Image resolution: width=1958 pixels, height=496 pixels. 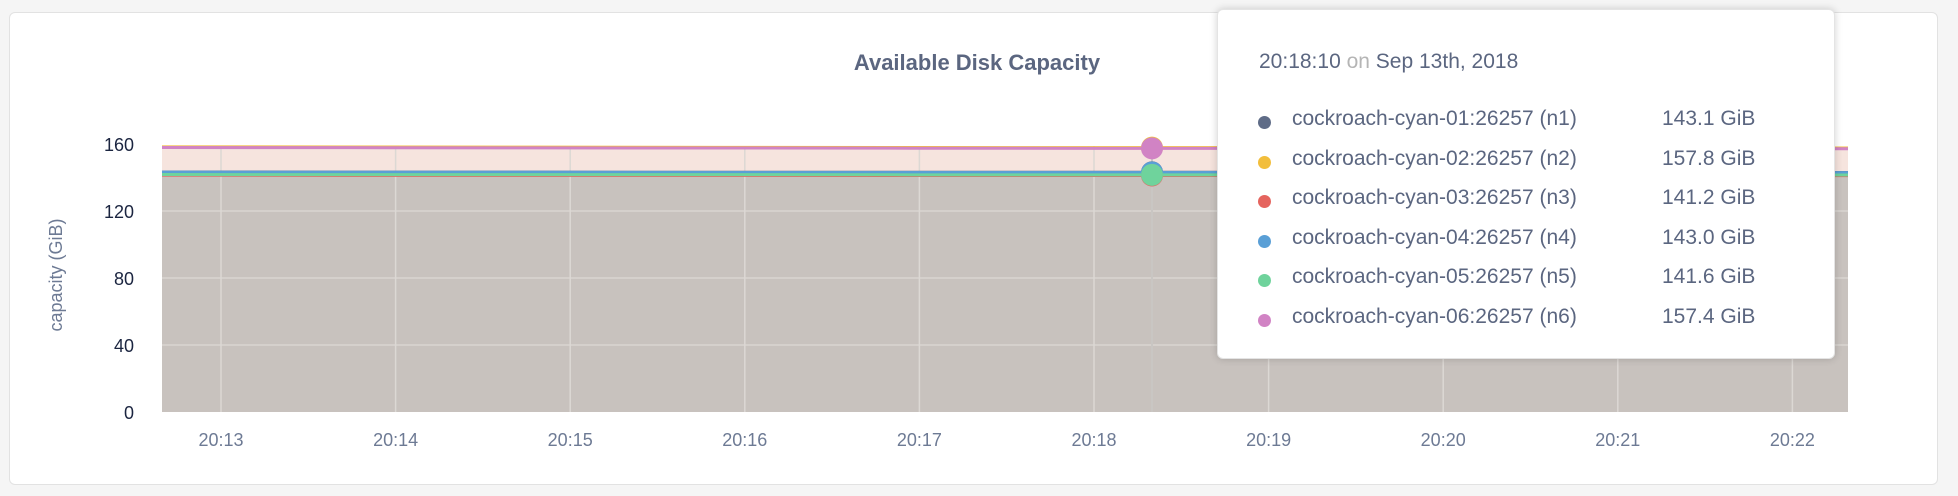 I want to click on y-axis-label: capacity (GiB), so click(x=56, y=274).